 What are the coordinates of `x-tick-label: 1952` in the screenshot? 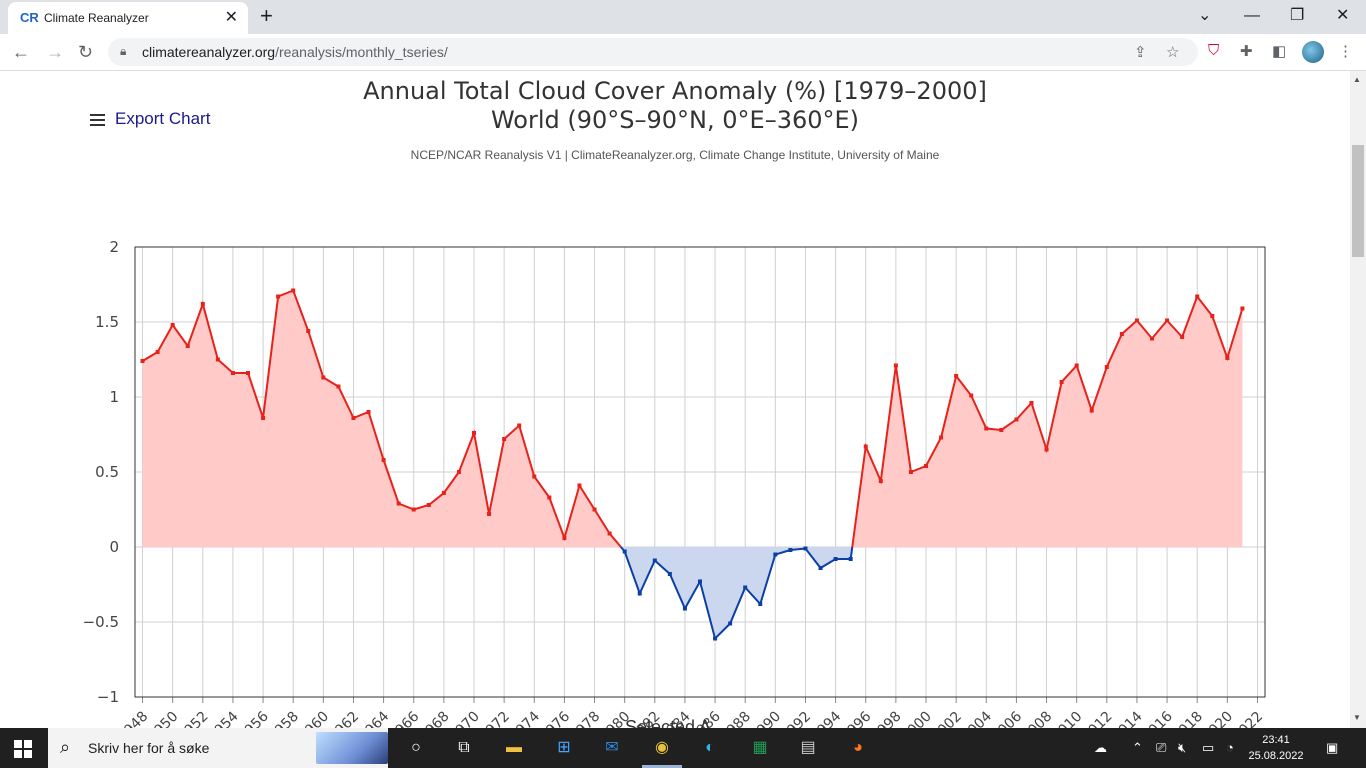 It's located at (193, 718).